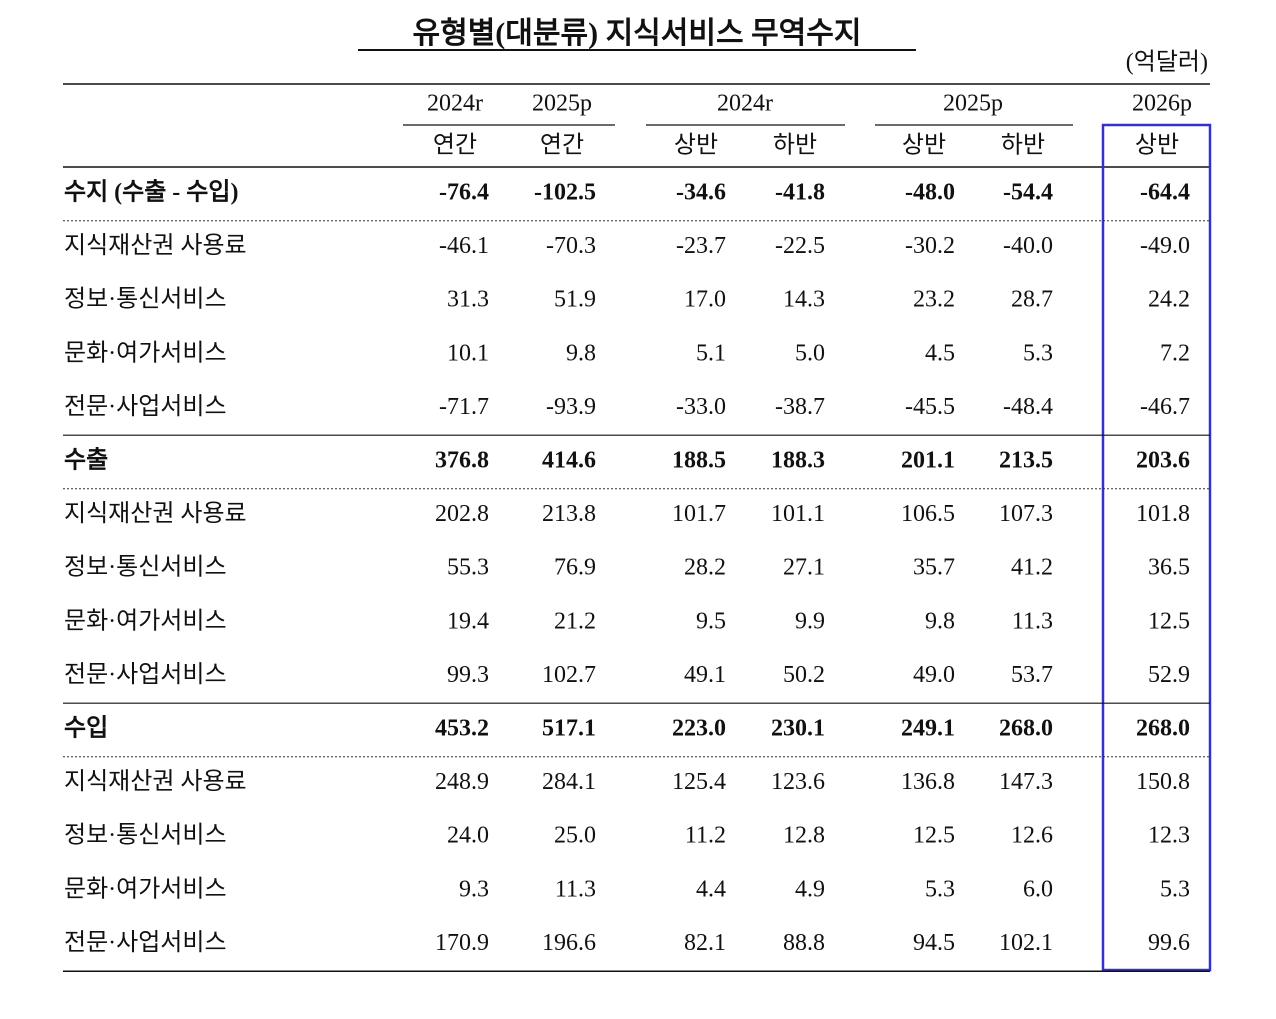  What do you see at coordinates (928, 514) in the screenshot?
I see `cell: 106.5` at bounding box center [928, 514].